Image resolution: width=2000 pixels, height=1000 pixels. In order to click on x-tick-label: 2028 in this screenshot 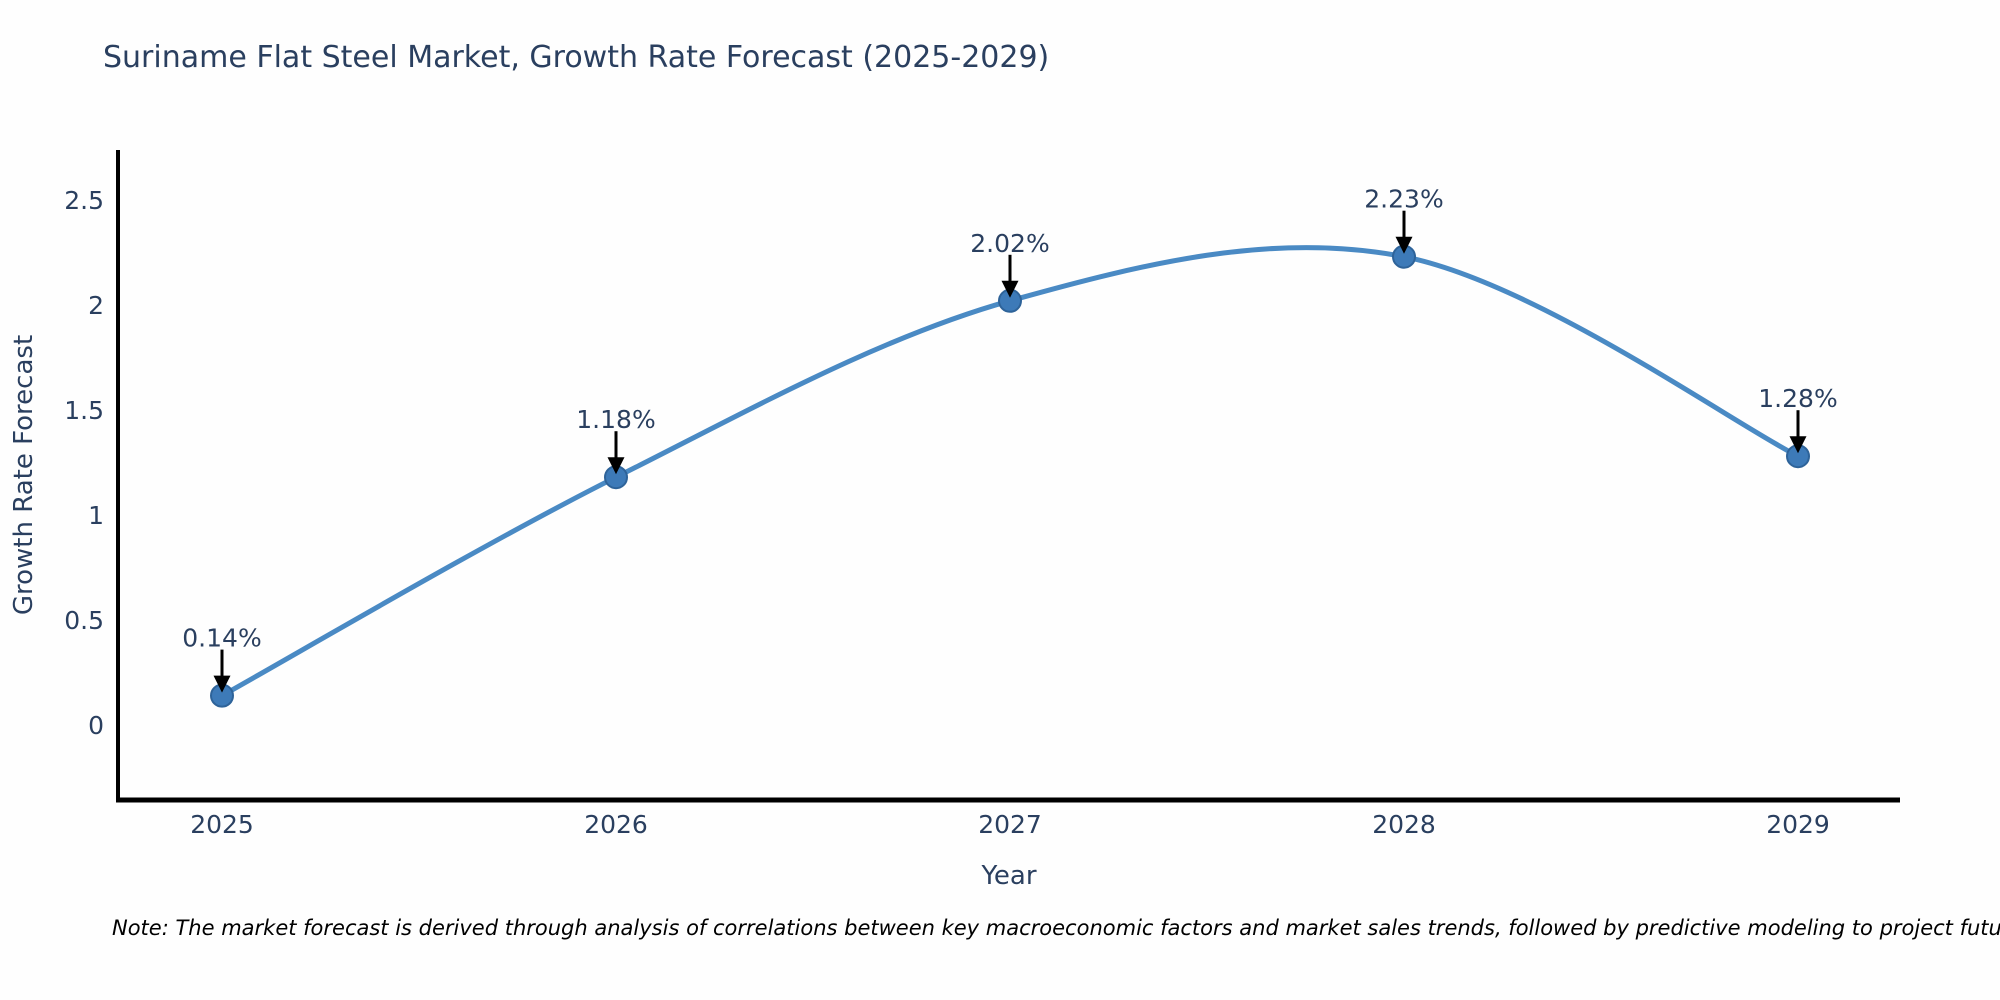, I will do `click(1404, 824)`.